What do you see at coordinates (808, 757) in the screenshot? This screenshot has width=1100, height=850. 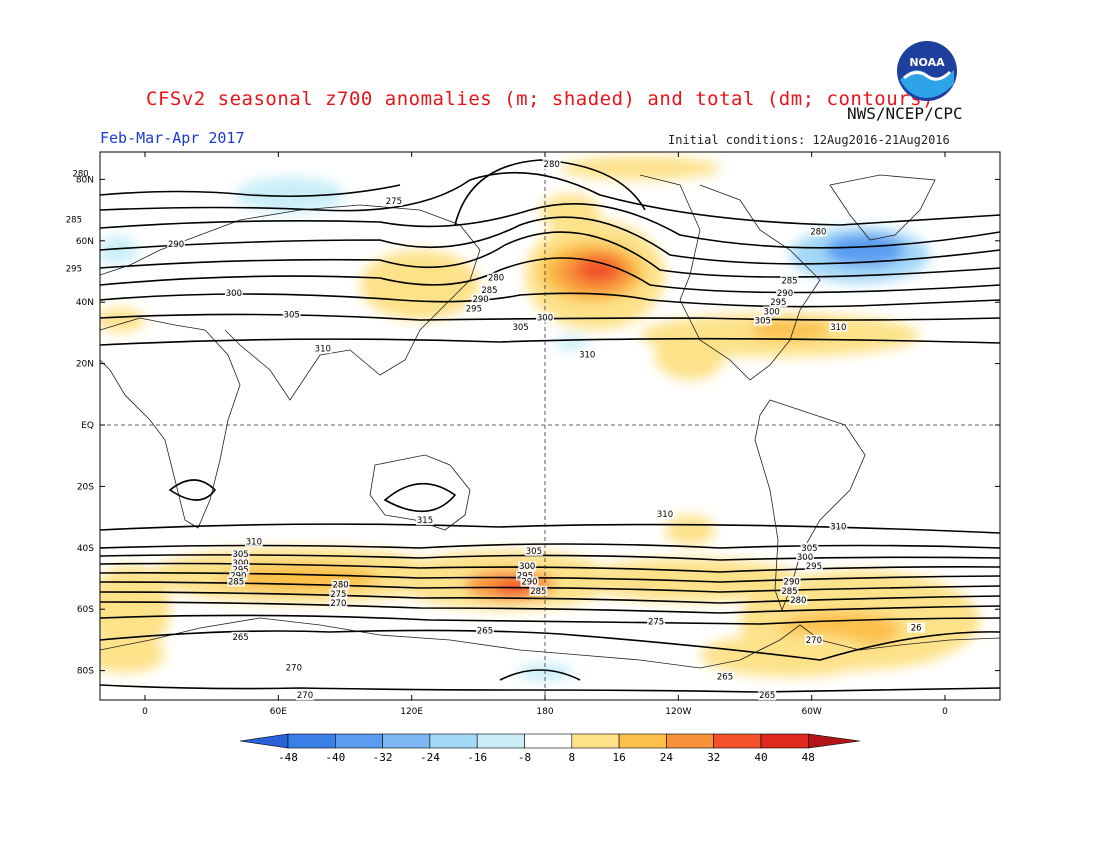 I see `colorbar-label: 48` at bounding box center [808, 757].